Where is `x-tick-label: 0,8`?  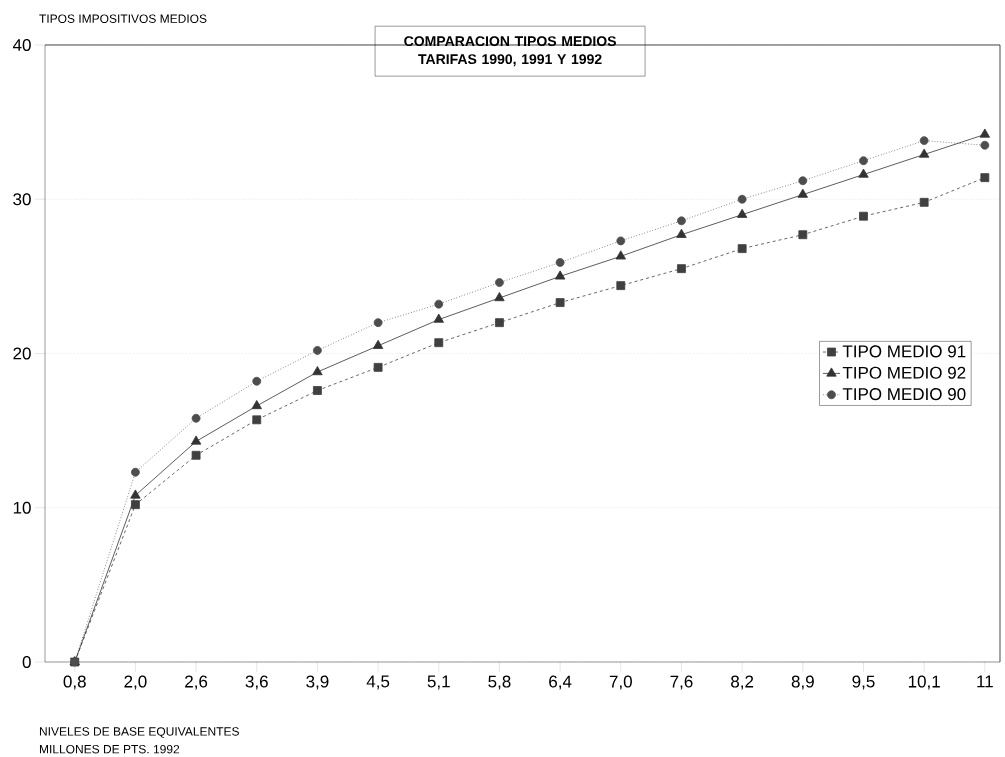
x-tick-label: 0,8 is located at coordinates (74, 682).